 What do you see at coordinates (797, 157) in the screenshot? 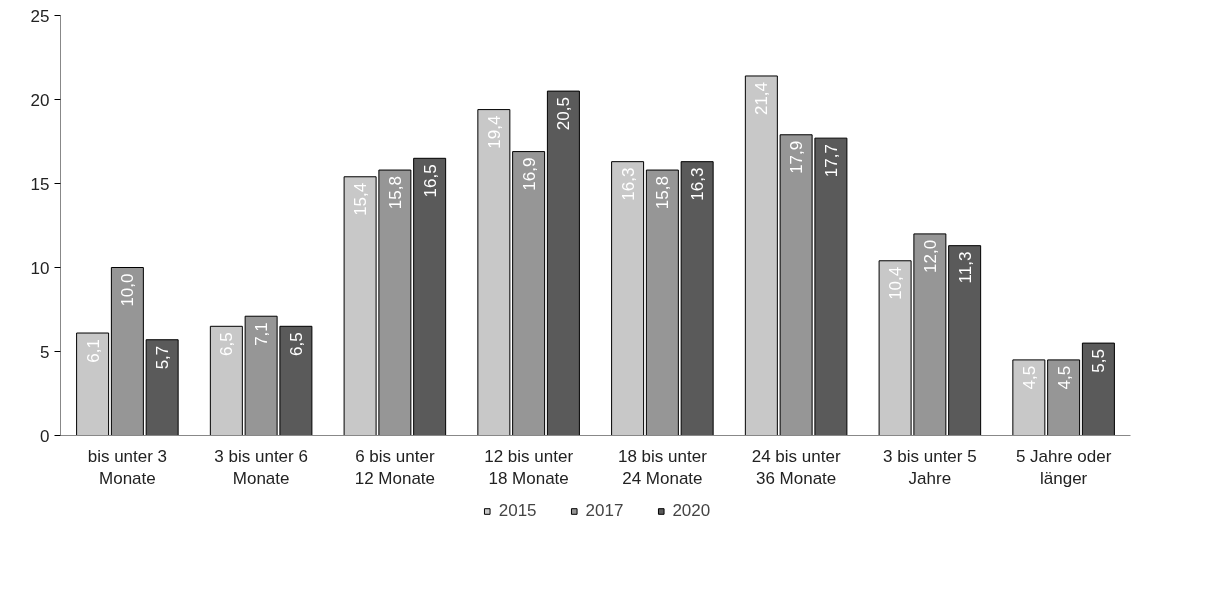
I see `data-label: 17,9` at bounding box center [797, 157].